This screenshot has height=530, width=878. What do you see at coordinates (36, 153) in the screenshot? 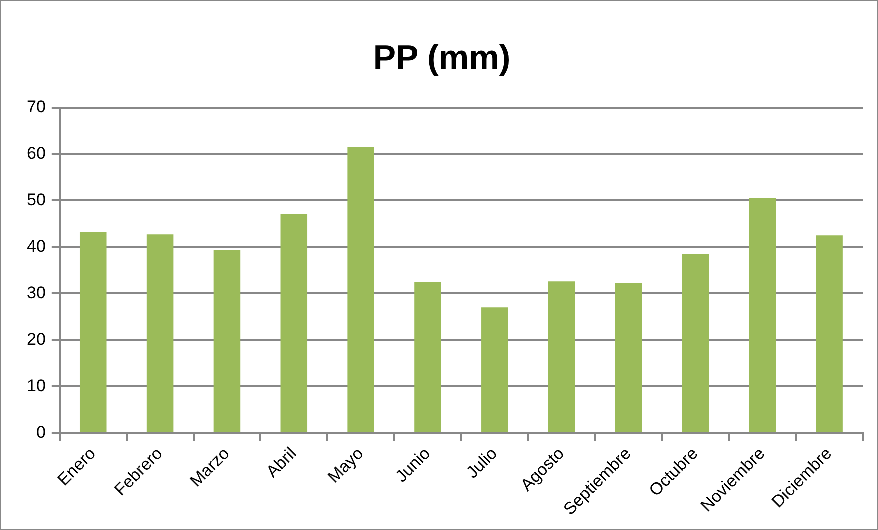
I see `y-tick-label: 60` at bounding box center [36, 153].